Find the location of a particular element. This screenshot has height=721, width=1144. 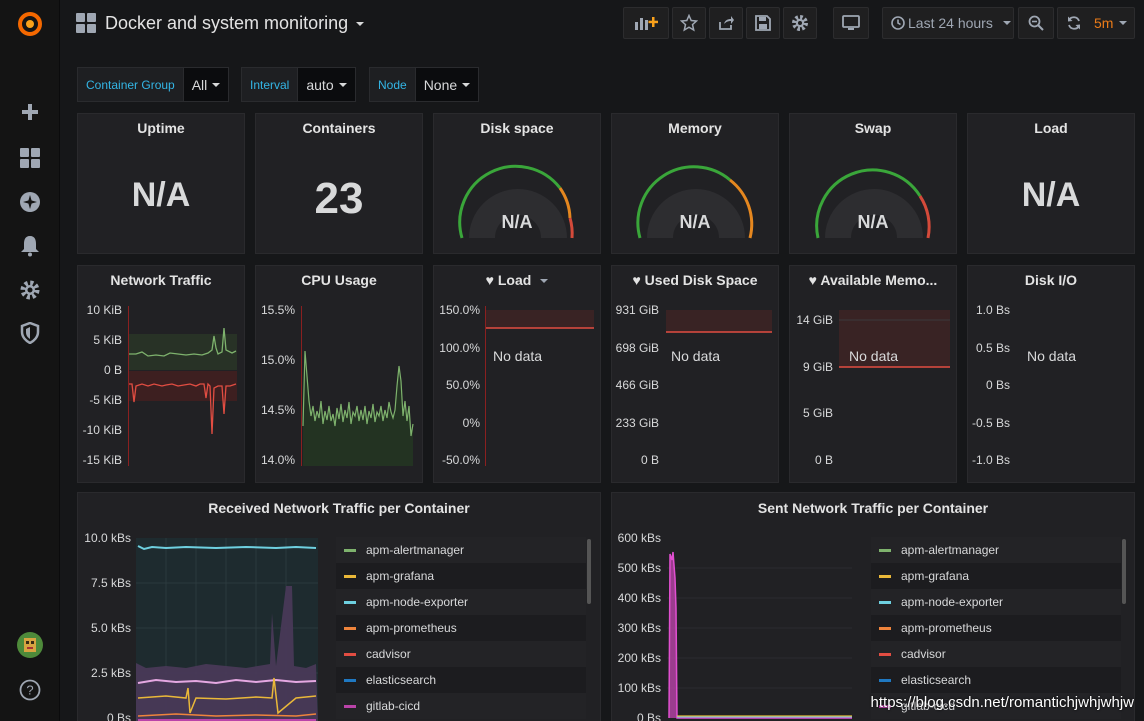

panel-containers: Containers 23 is located at coordinates (339, 183).